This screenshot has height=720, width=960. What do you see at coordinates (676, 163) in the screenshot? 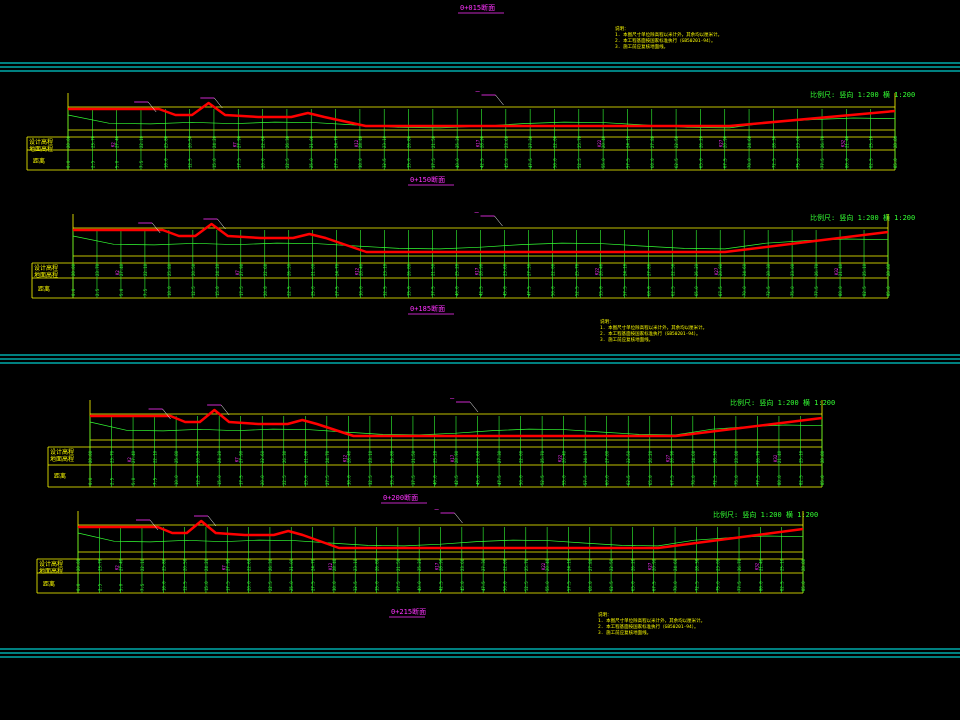
I see `distance-value: 62.5` at bounding box center [676, 163].